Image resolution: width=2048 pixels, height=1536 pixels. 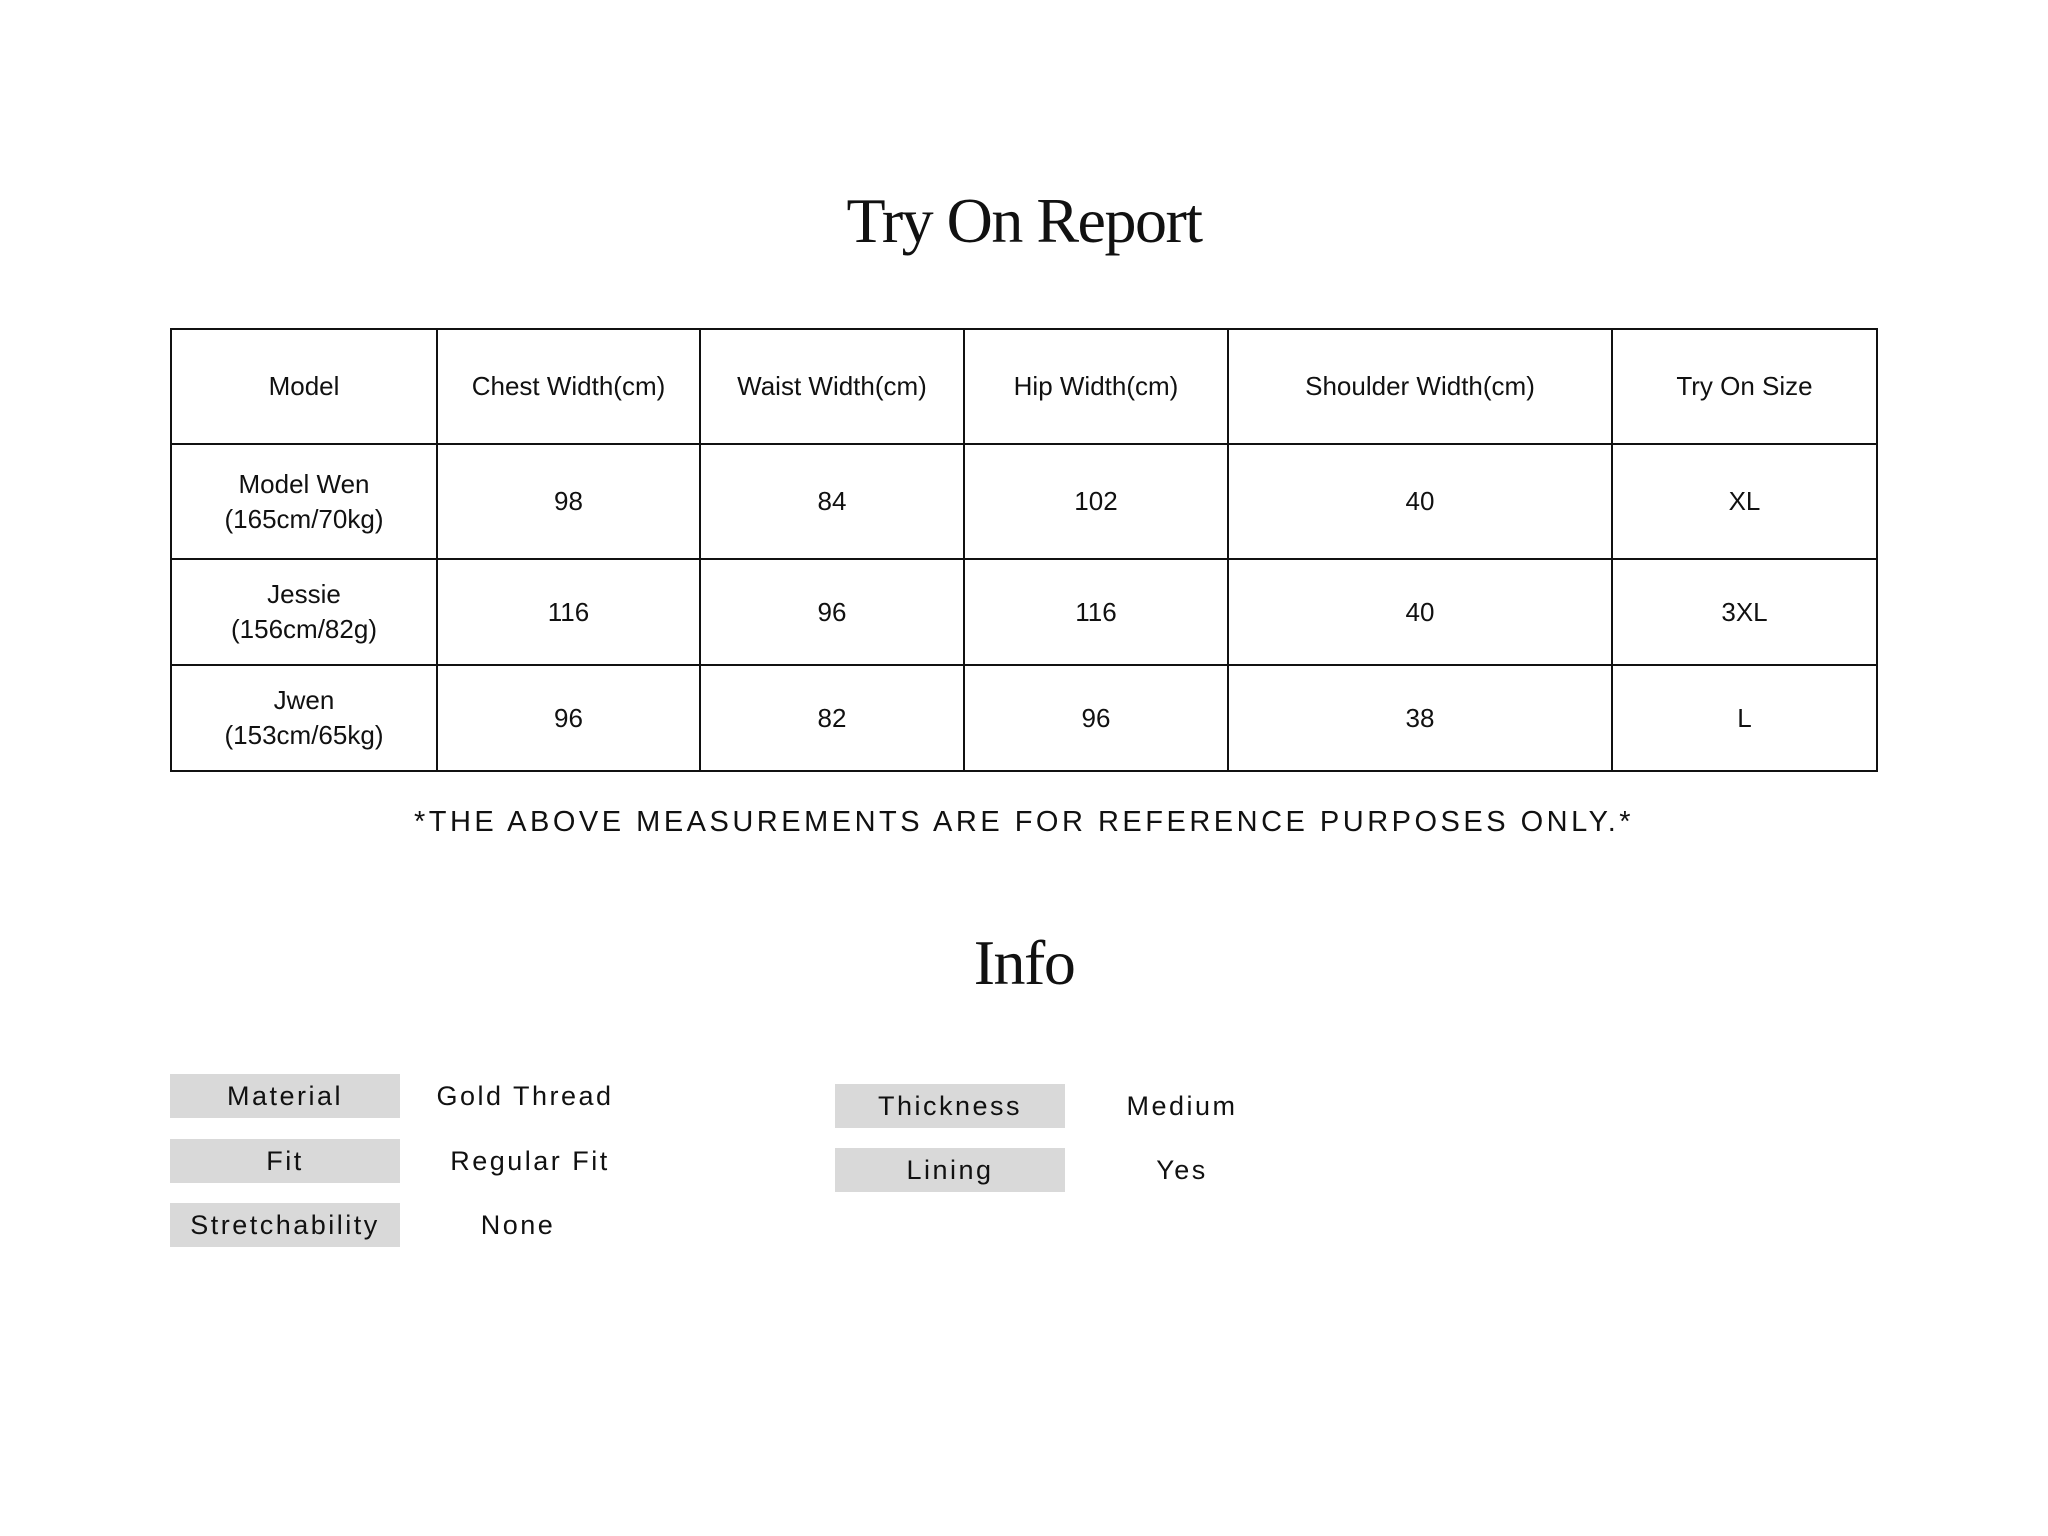 I want to click on model-name: Model Wen, so click(x=304, y=483).